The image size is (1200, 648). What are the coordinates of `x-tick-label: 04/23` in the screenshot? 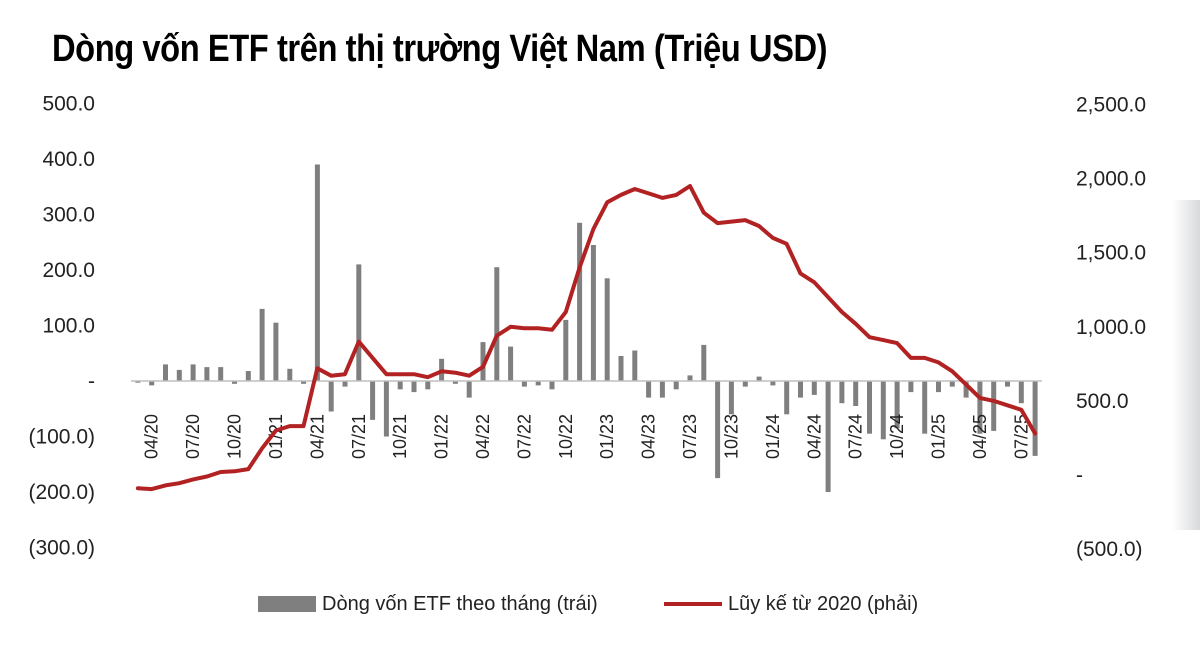 It's located at (649, 436).